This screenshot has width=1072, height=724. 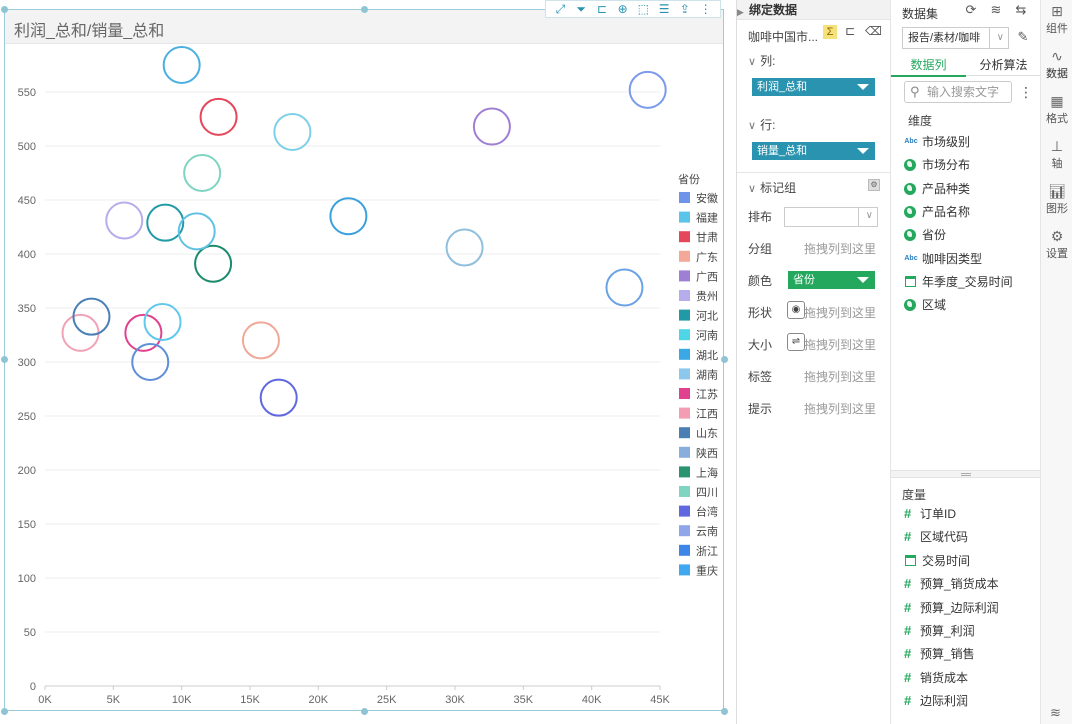 What do you see at coordinates (4, 711) in the screenshot?
I see `resize-handle-bottom-left` at bounding box center [4, 711].